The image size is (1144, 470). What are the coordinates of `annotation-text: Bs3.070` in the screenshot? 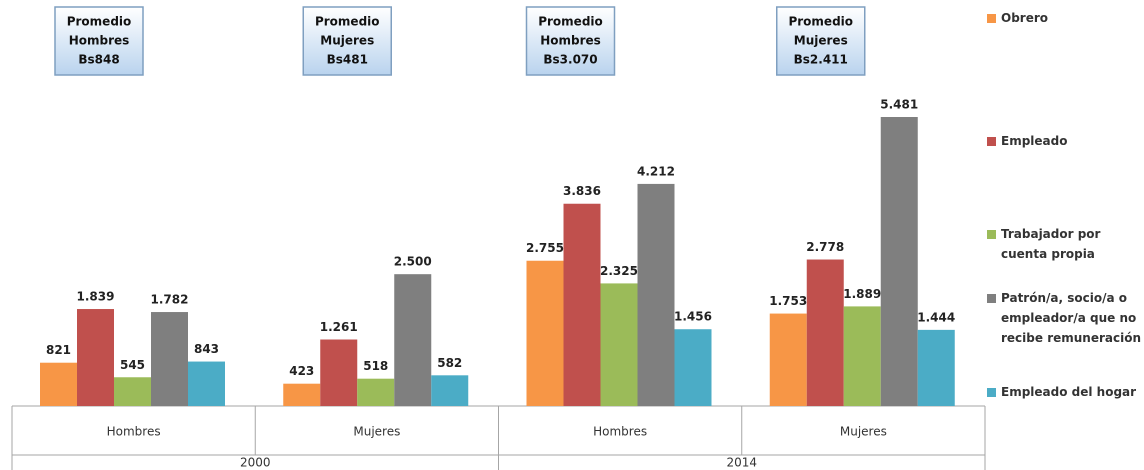 It's located at (570, 60).